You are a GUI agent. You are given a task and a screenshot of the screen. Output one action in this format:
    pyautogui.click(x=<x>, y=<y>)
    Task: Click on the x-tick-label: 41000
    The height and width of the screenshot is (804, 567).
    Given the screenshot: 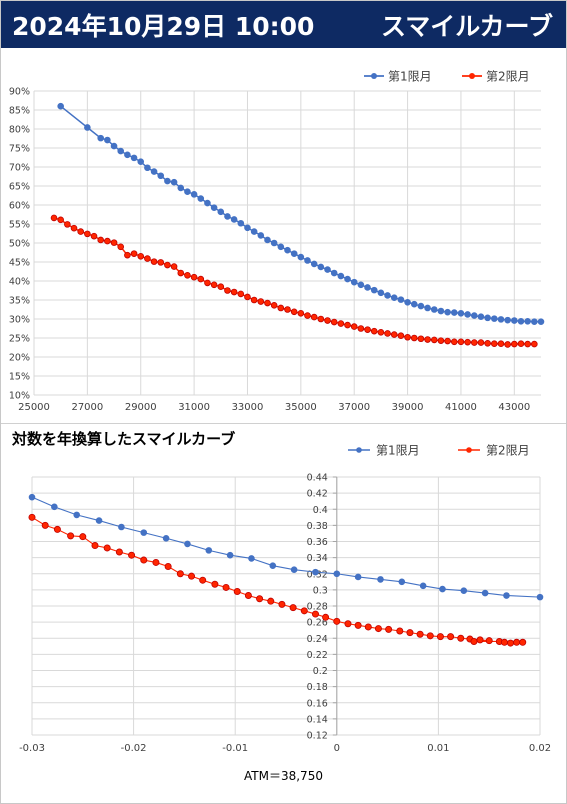 What is the action you would take?
    pyautogui.click(x=461, y=407)
    